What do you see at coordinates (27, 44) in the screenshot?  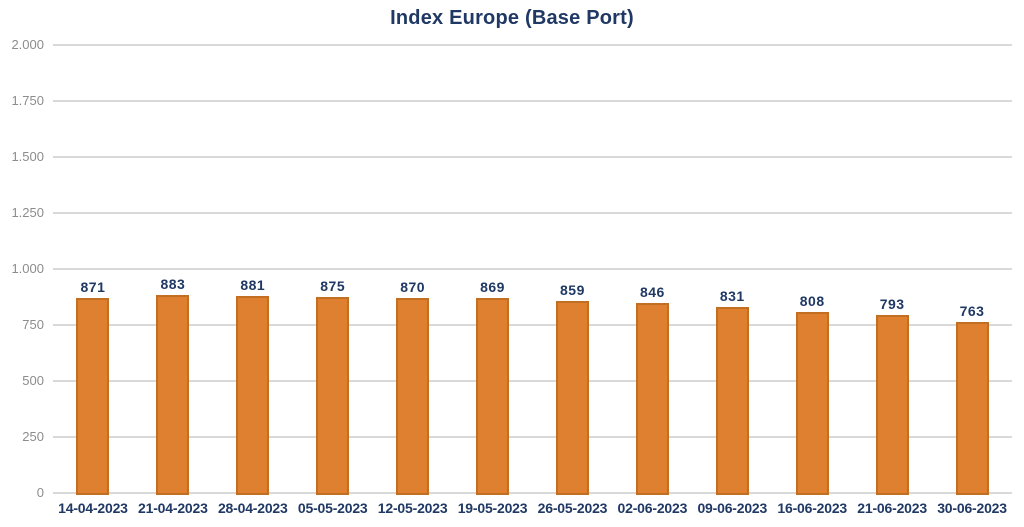 I see `y-axis-tick-label: 2.000` at bounding box center [27, 44].